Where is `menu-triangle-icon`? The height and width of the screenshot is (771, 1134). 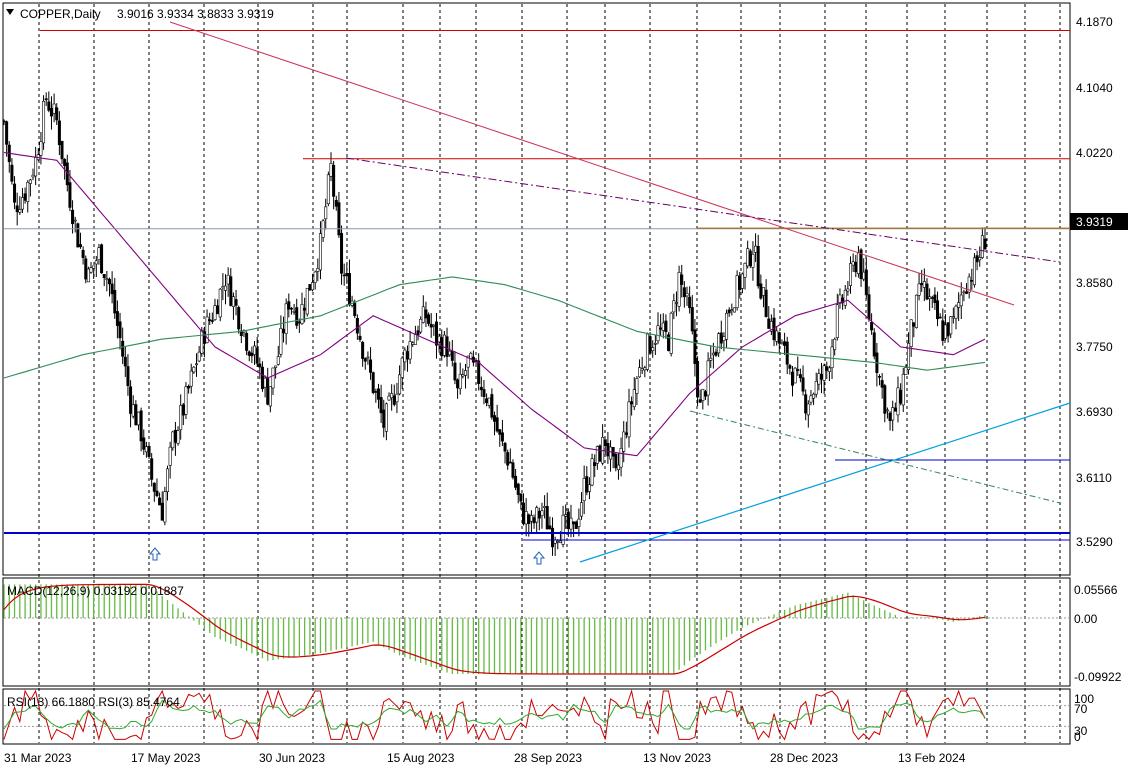
menu-triangle-icon is located at coordinates (10, 12).